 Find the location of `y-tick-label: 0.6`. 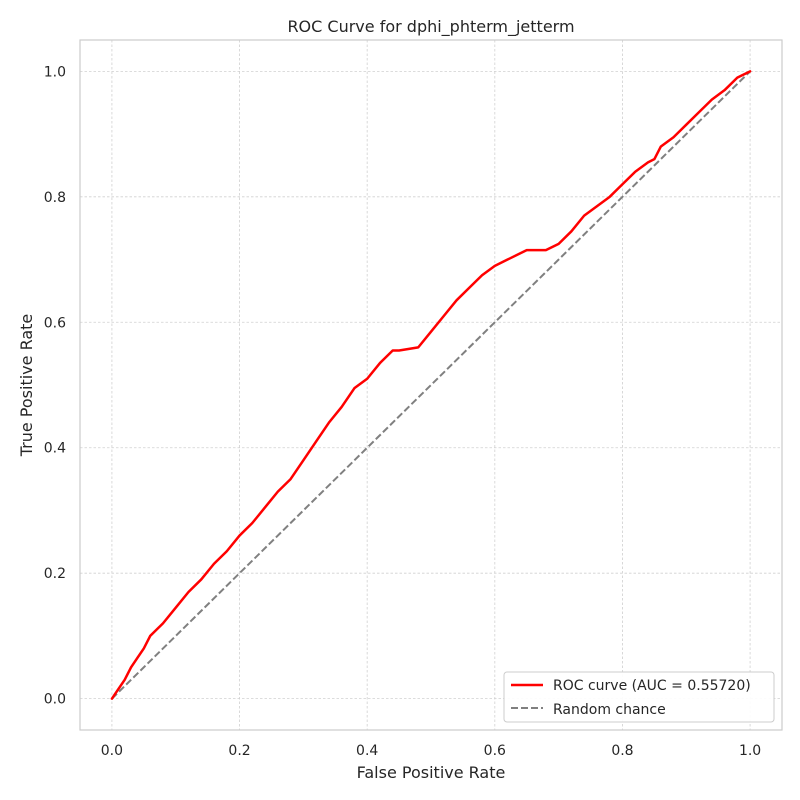

y-tick-label: 0.6 is located at coordinates (55, 323).